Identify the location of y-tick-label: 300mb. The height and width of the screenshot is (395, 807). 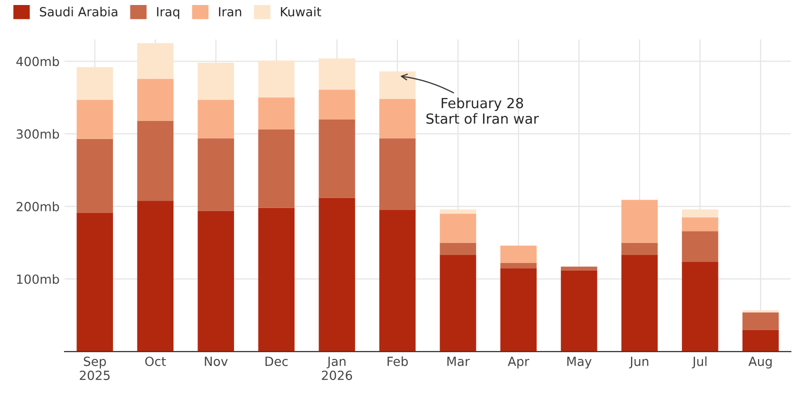
(38, 134).